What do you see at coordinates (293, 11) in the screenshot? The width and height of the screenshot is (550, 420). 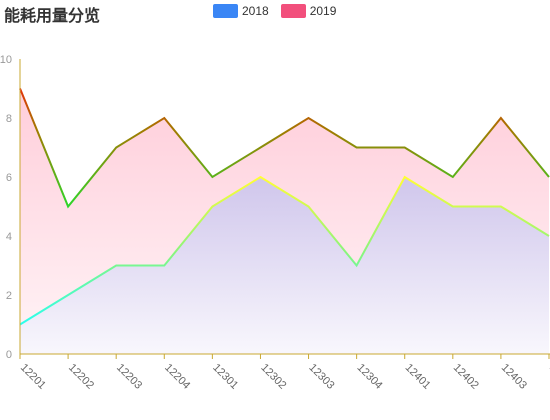 I see `legend-swatch-2019` at bounding box center [293, 11].